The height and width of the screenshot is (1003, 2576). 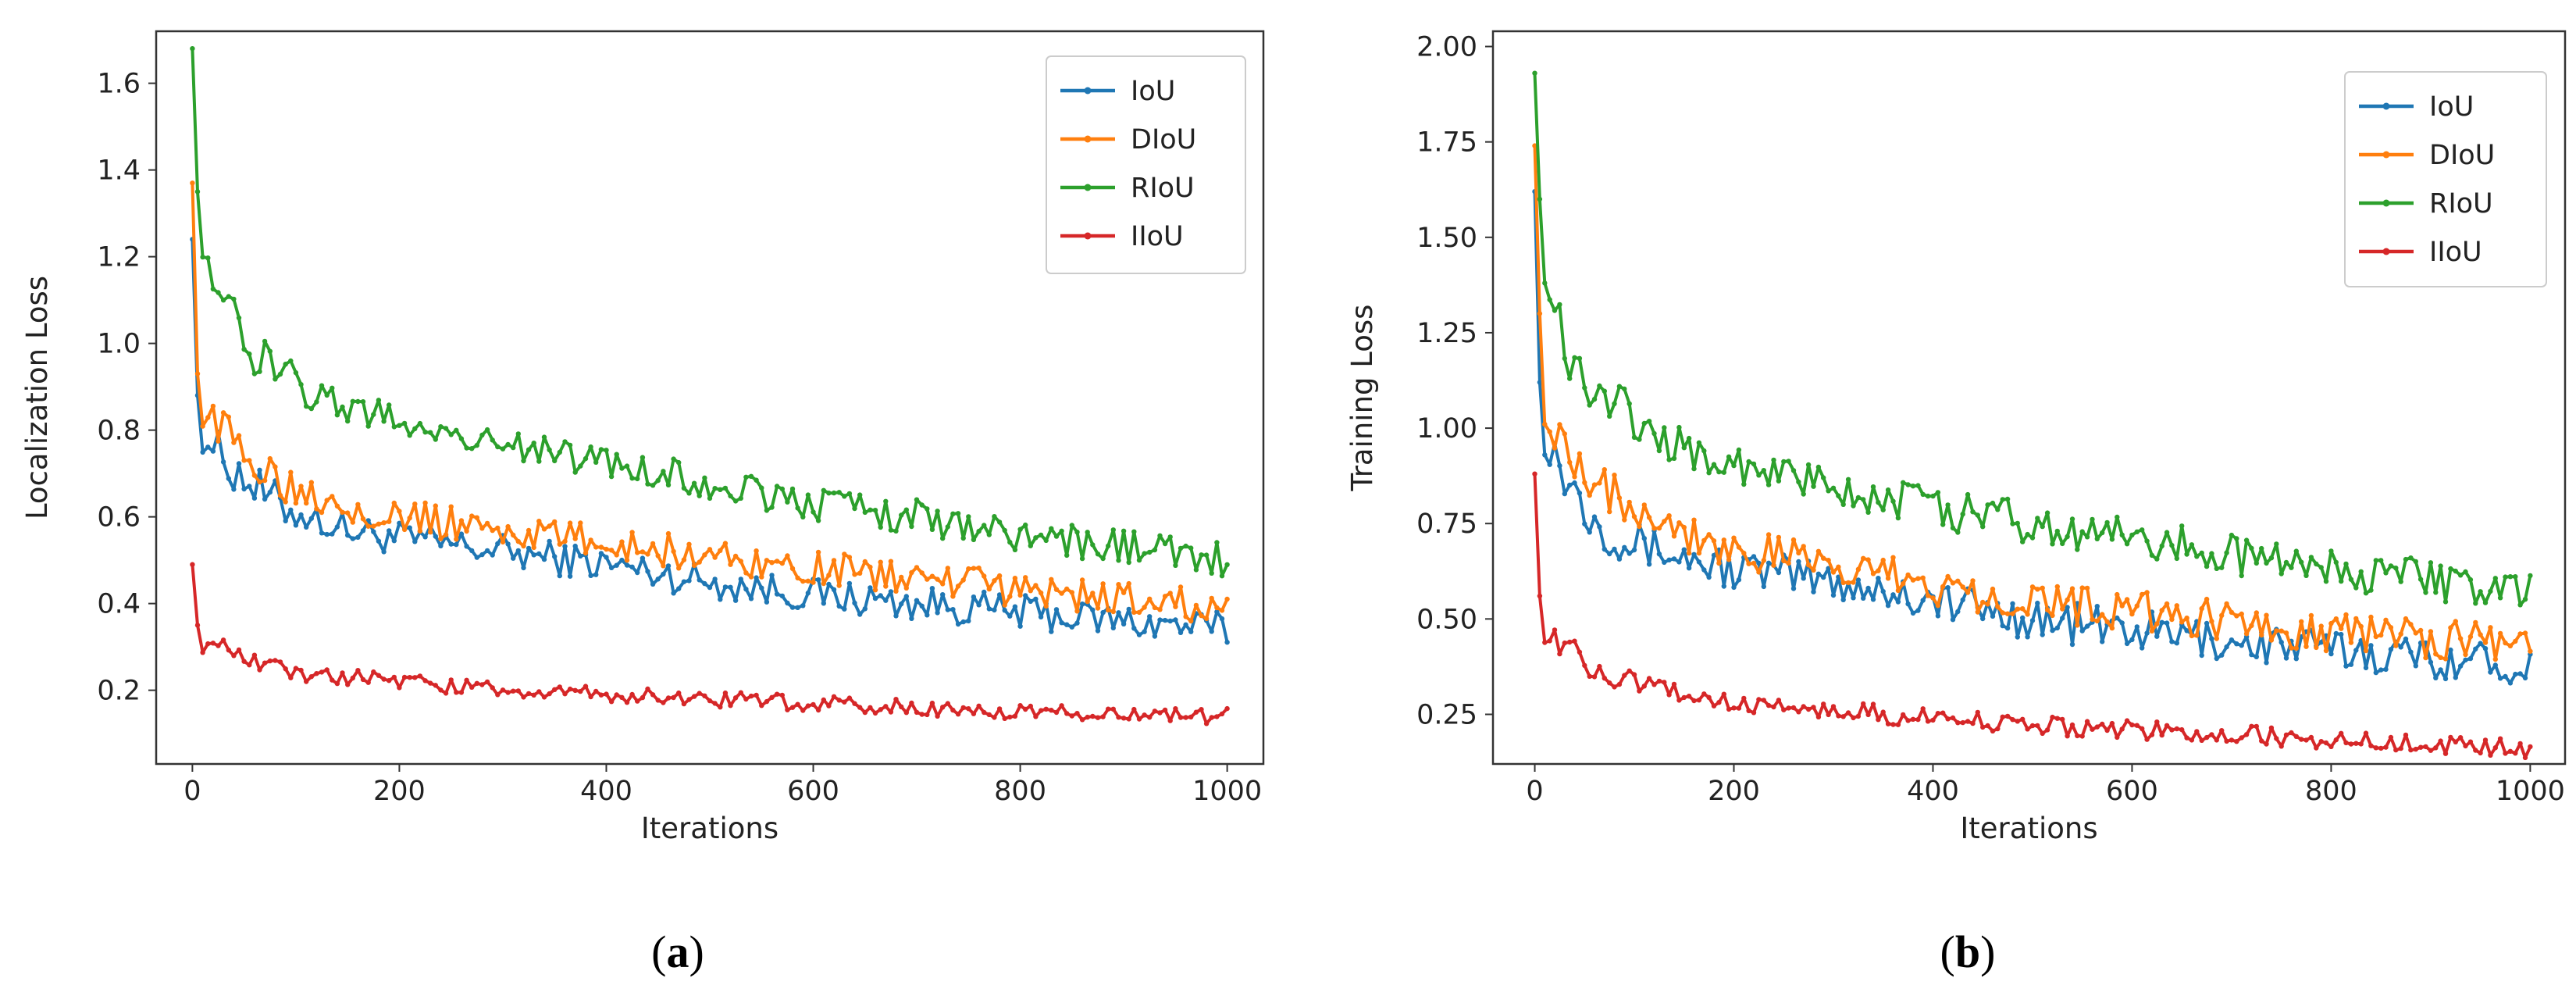 What do you see at coordinates (2445, 179) in the screenshot?
I see `legend-box-b` at bounding box center [2445, 179].